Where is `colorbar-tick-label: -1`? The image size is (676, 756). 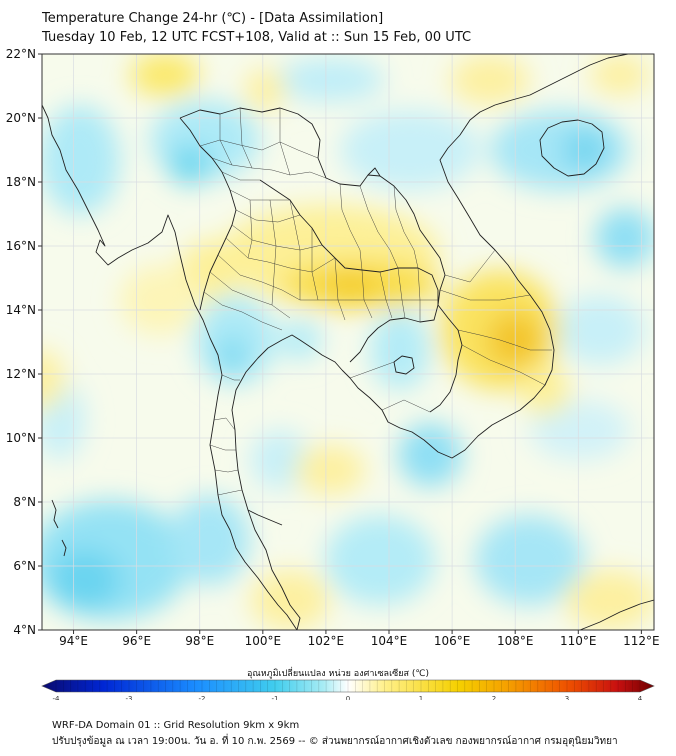 colorbar-tick-label: -1 is located at coordinates (275, 697).